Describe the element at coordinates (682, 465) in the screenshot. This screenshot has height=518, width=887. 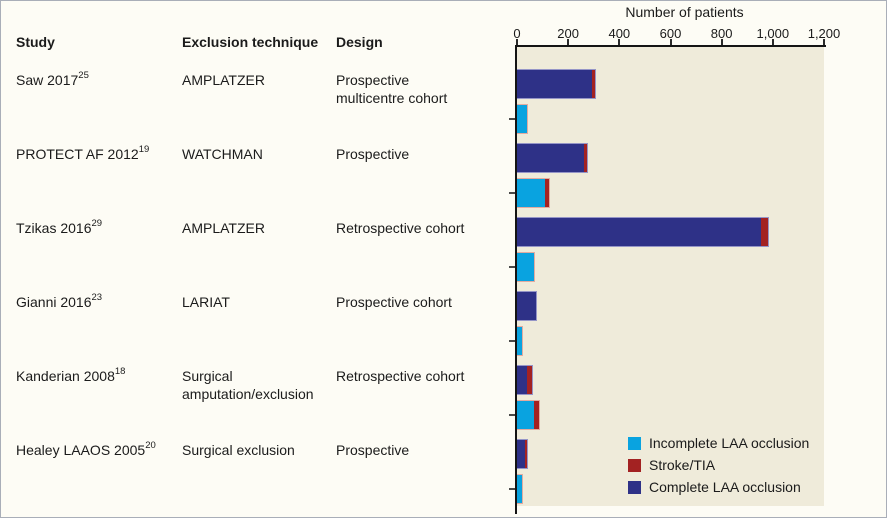
I see `legend-label: Stroke/TIA` at that location.